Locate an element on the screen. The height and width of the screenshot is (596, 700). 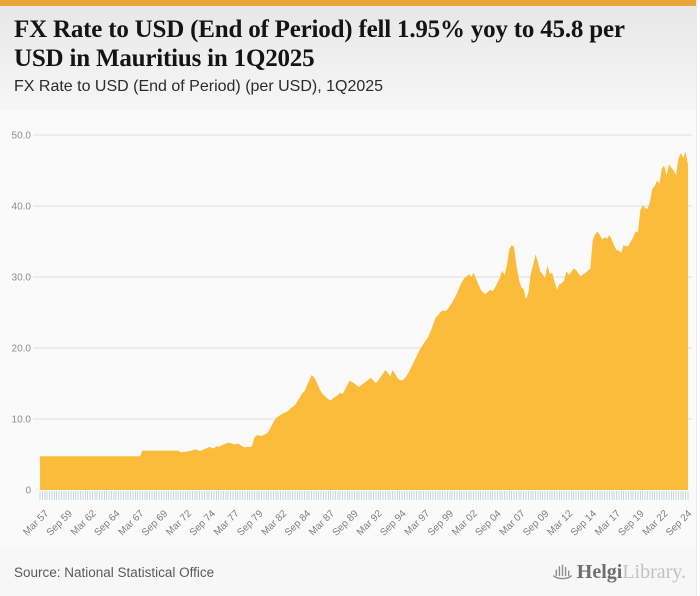
x-axis-label: Sep 04 is located at coordinates (489, 523).